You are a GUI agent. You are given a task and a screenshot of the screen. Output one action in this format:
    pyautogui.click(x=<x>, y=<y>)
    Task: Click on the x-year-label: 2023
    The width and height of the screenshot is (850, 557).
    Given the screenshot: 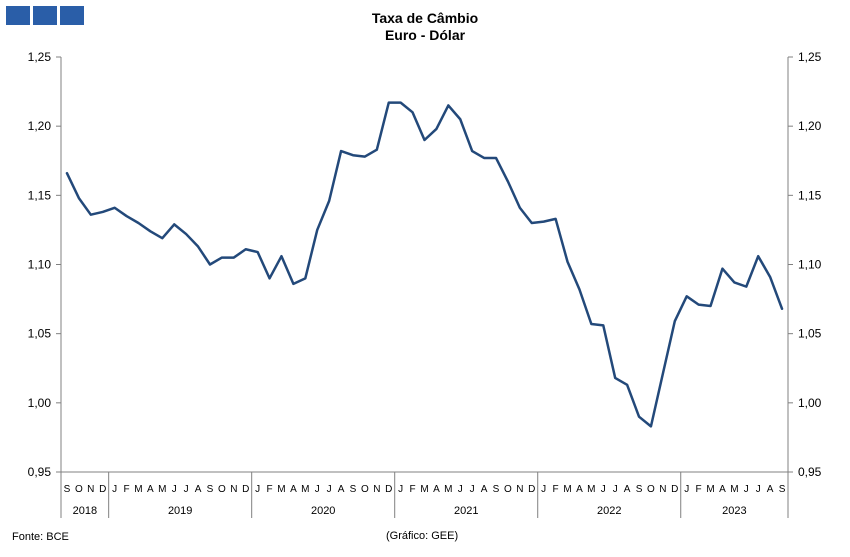 What is the action you would take?
    pyautogui.click(x=734, y=511)
    